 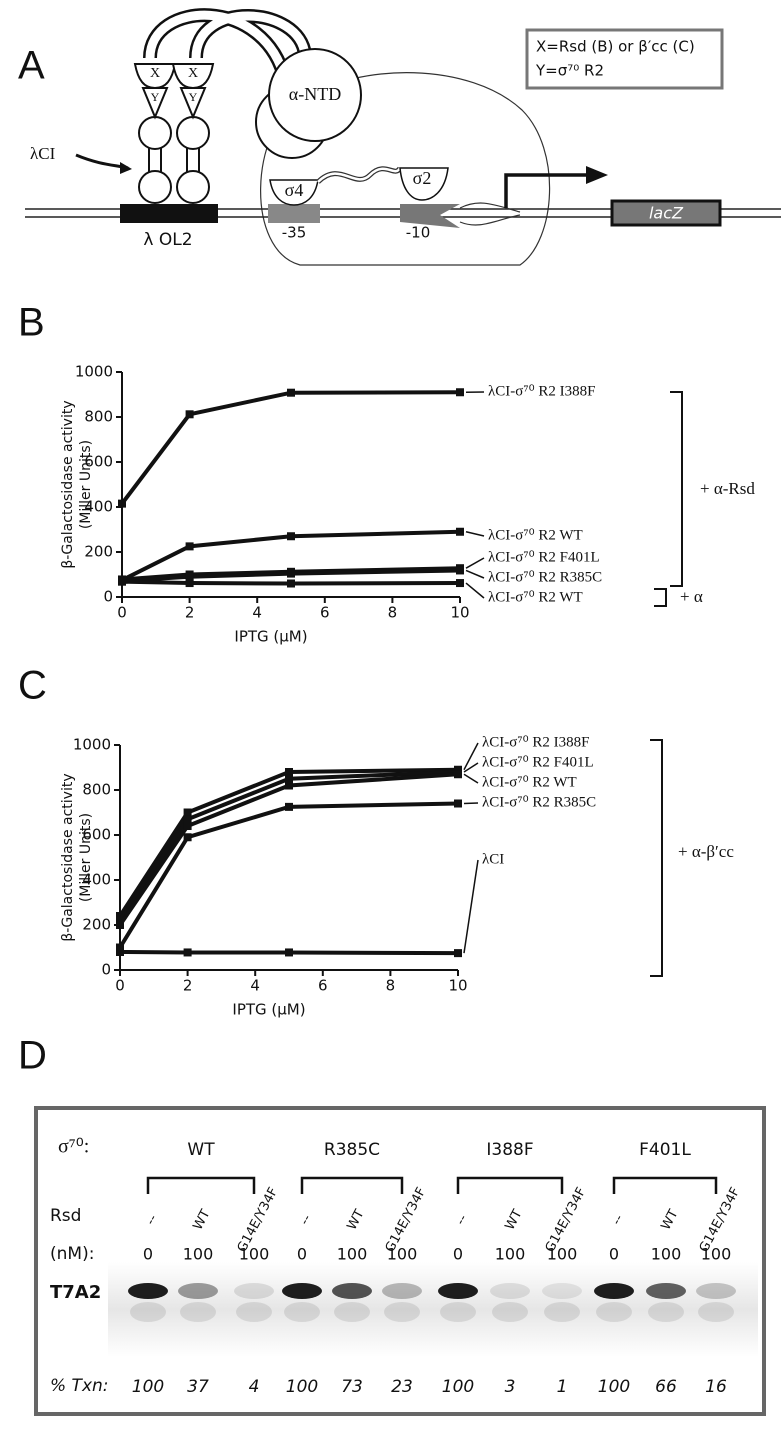 I want to click on panel-label: B, so click(x=31, y=323).